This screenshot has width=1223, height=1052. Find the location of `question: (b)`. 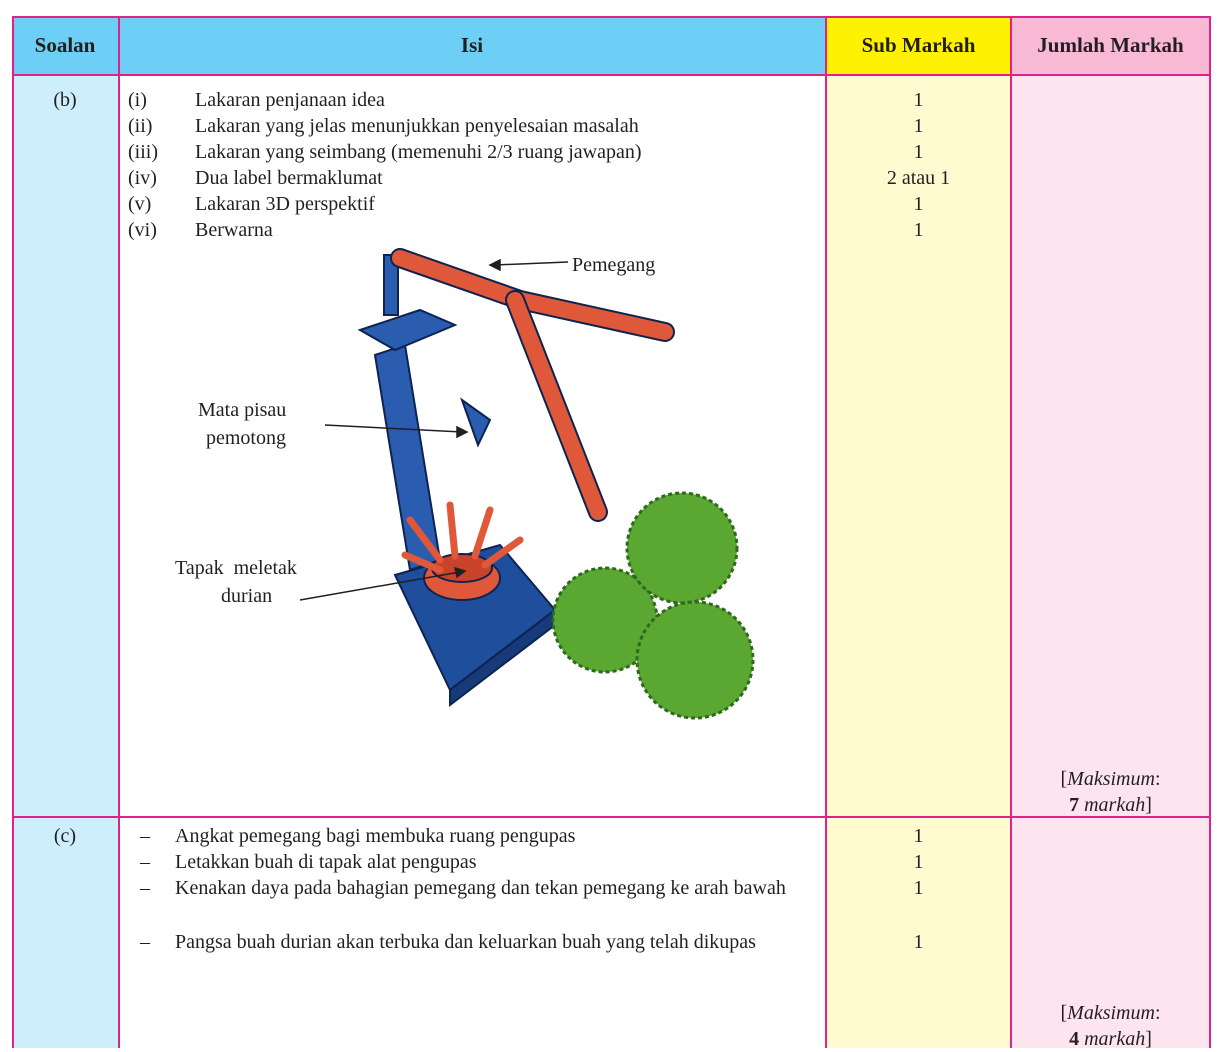

question: (b) is located at coordinates (65, 100).